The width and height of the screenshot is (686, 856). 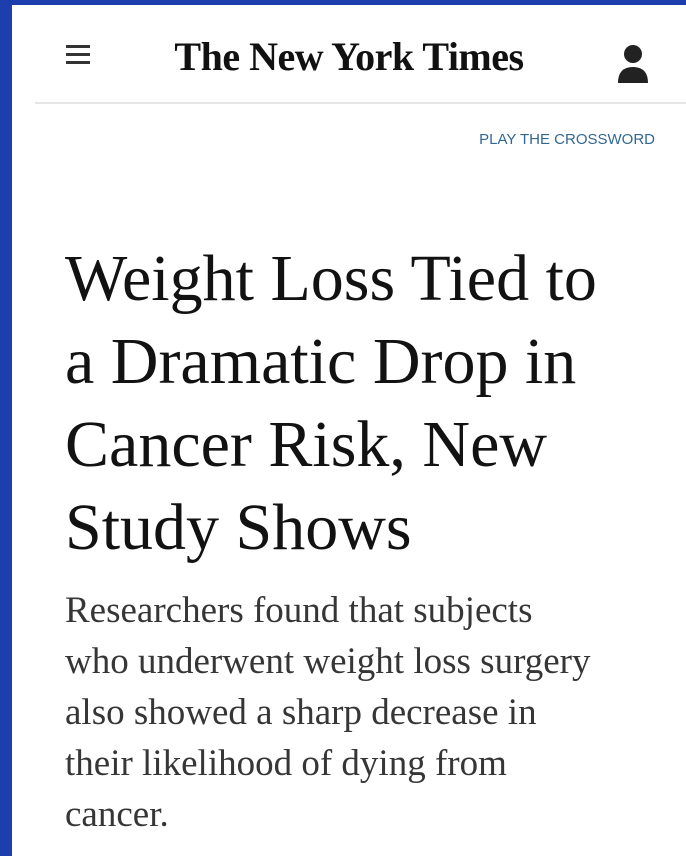 What do you see at coordinates (633, 65) in the screenshot?
I see `account-icon` at bounding box center [633, 65].